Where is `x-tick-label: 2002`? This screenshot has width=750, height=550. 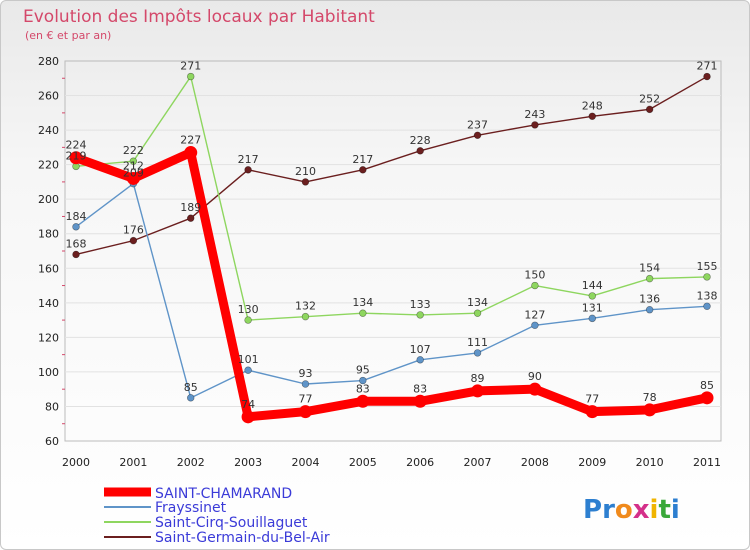
x-tick-label: 2002 is located at coordinates (191, 462).